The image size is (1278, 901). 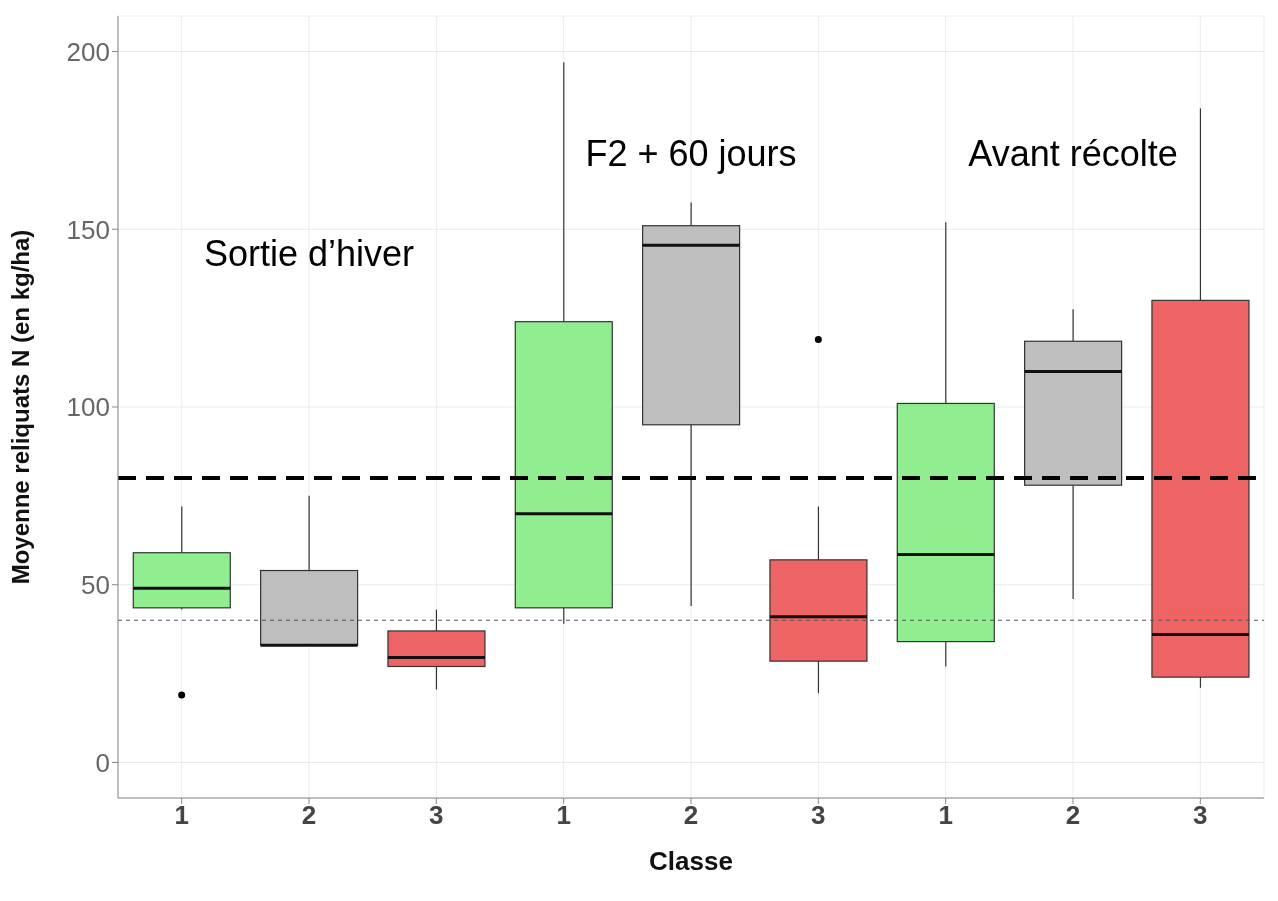 What do you see at coordinates (88, 51) in the screenshot?
I see `y-tick-label: 200` at bounding box center [88, 51].